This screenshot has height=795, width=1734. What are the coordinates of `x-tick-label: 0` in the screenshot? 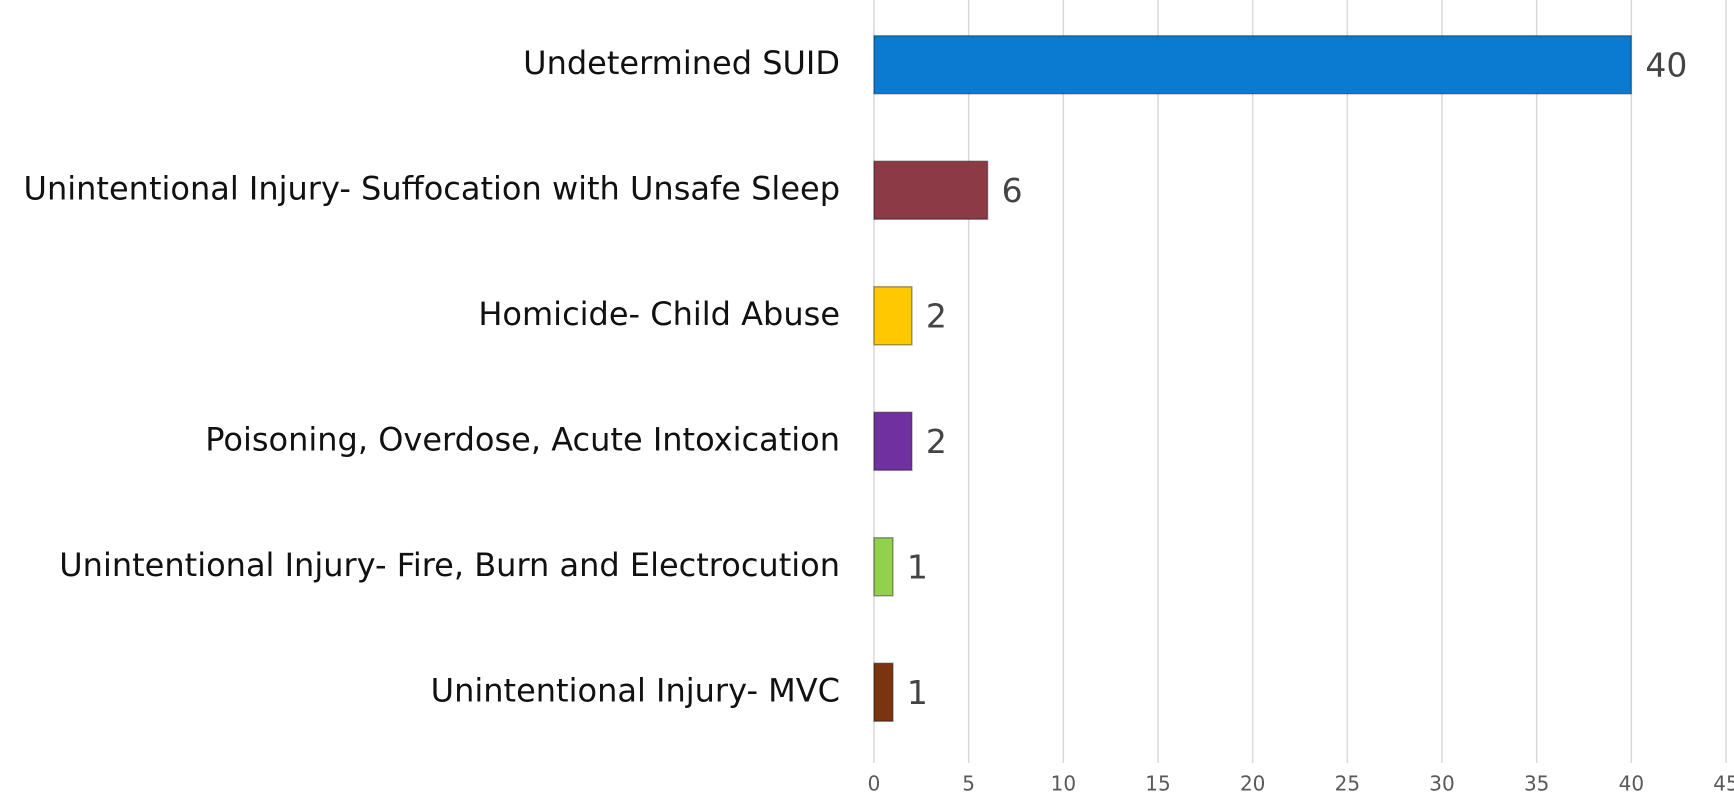 It's located at (874, 783).